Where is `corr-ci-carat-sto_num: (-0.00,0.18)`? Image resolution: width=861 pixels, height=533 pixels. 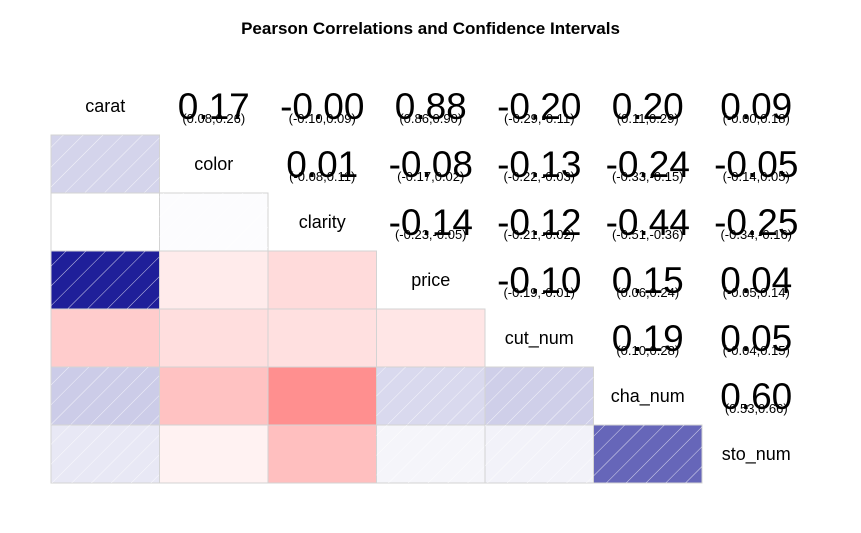
corr-ci-carat-sto_num: (-0.00,0.18) is located at coordinates (756, 118).